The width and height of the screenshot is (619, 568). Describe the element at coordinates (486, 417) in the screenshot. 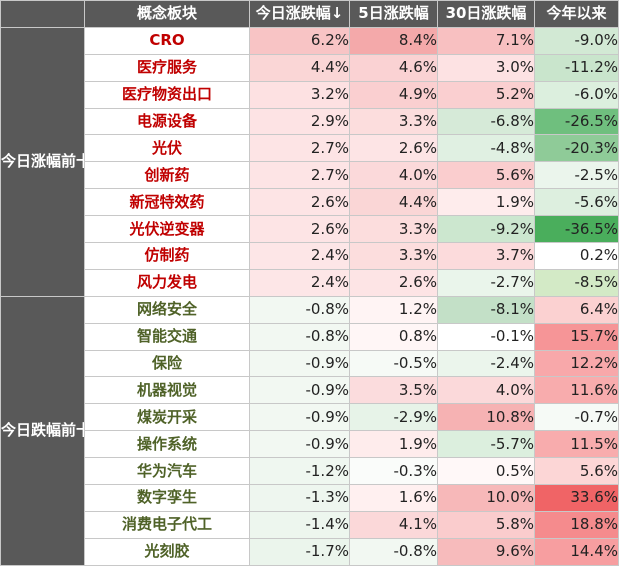

I see `cell-30day-change: 10.8%` at that location.